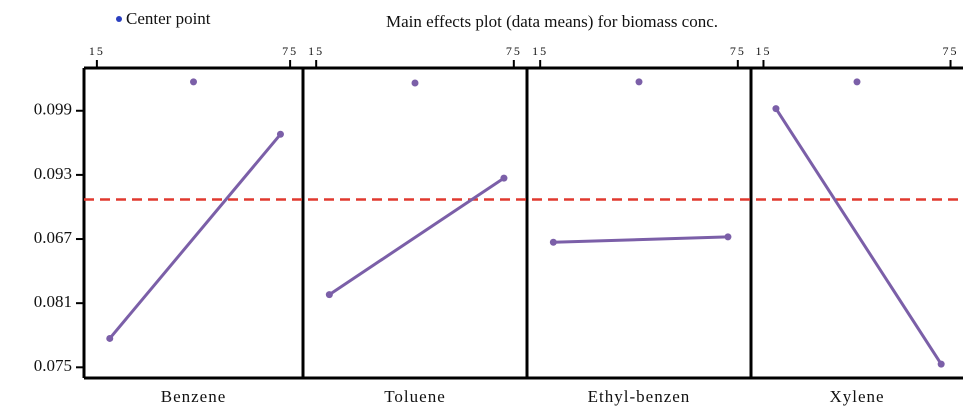 This screenshot has height=409, width=963. I want to click on panel-label: Benzene, so click(194, 396).